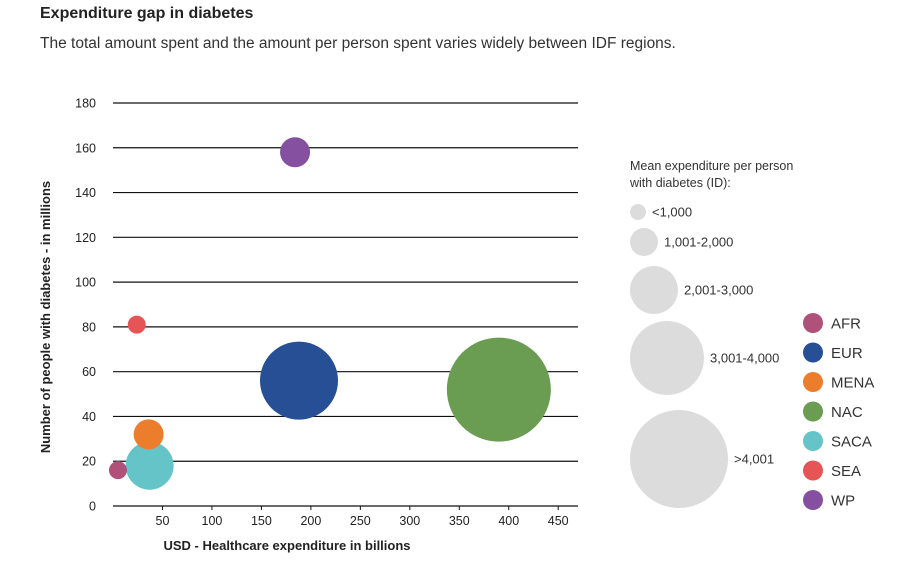 Image resolution: width=898 pixels, height=570 pixels. What do you see at coordinates (286, 545) in the screenshot?
I see `x-axis-label: USD - Healthcare expenditure in billions` at bounding box center [286, 545].